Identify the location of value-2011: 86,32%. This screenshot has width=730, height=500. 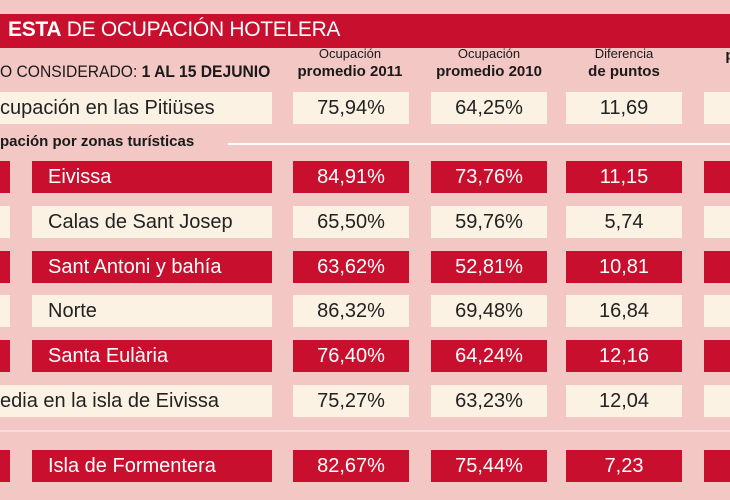
(351, 311).